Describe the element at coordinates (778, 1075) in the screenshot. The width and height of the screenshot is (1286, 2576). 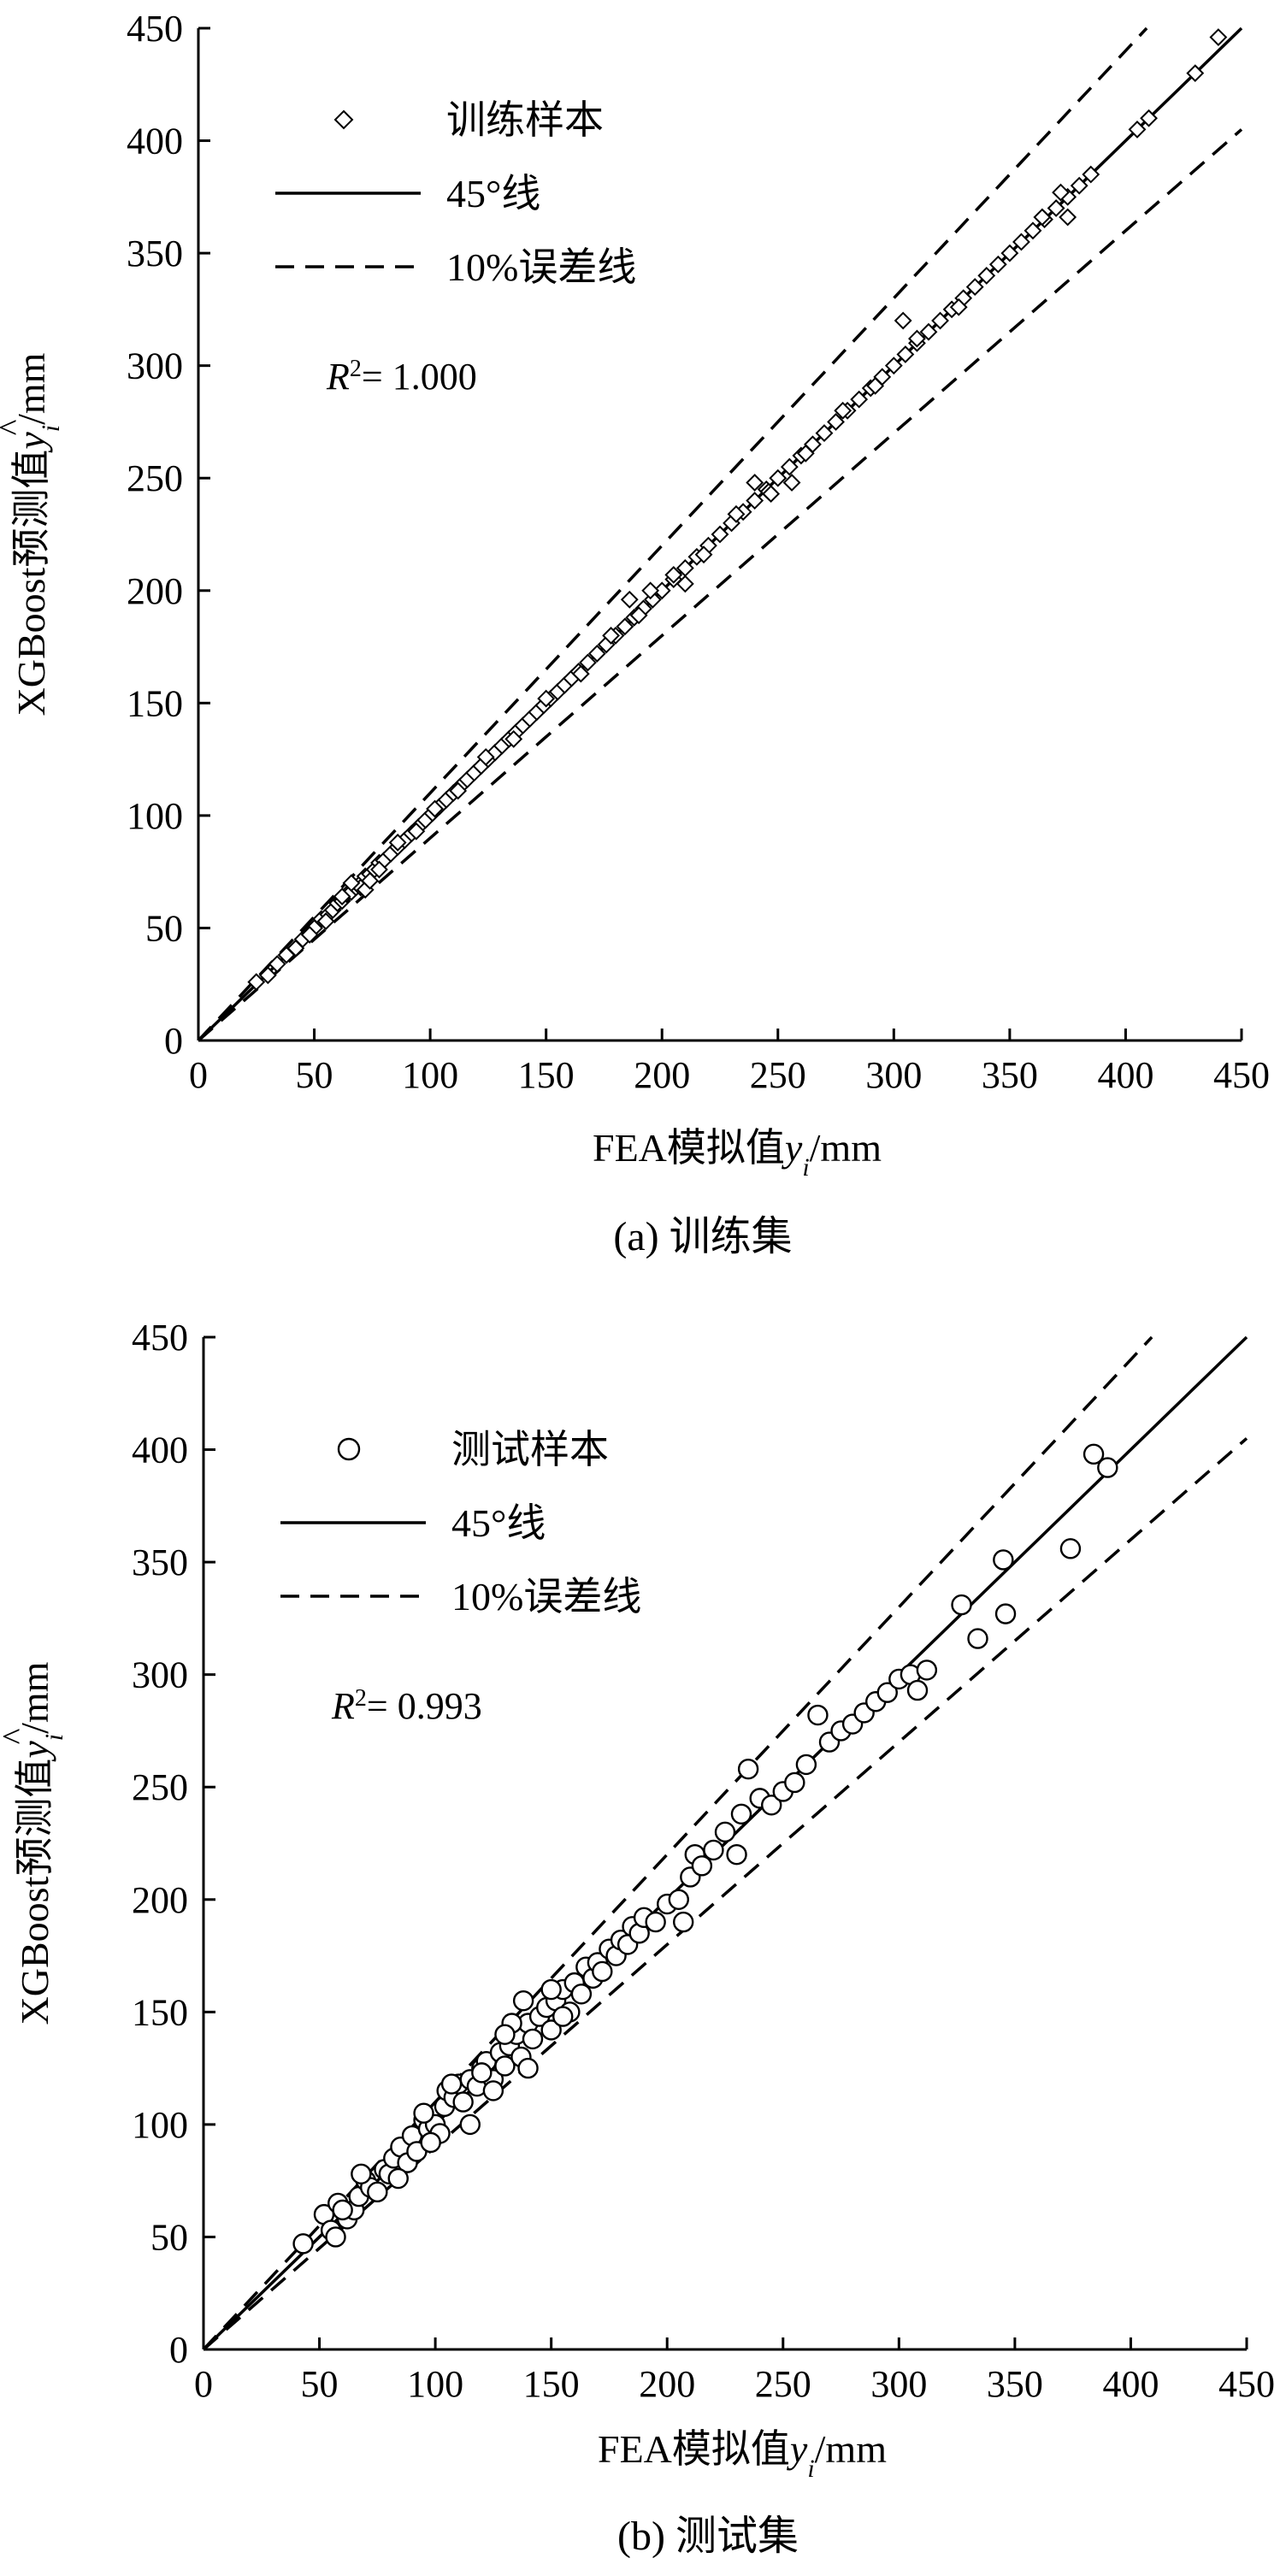
I see `x-tick-label: 250` at that location.